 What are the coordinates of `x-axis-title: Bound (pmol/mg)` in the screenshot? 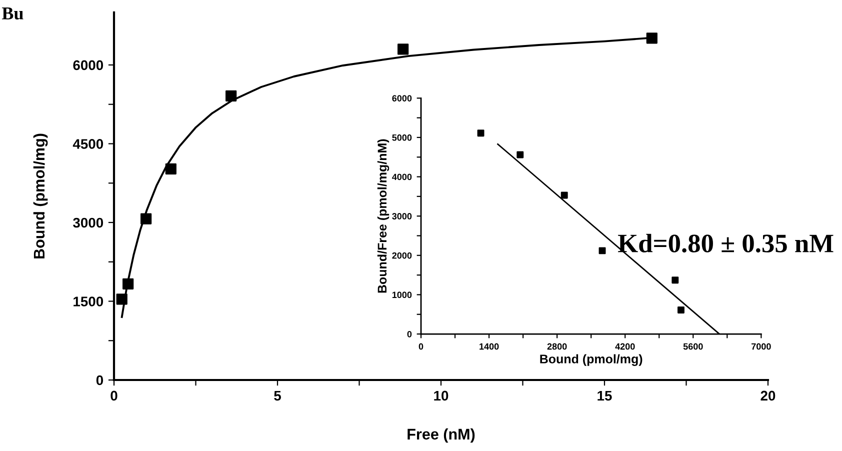 It's located at (591, 360).